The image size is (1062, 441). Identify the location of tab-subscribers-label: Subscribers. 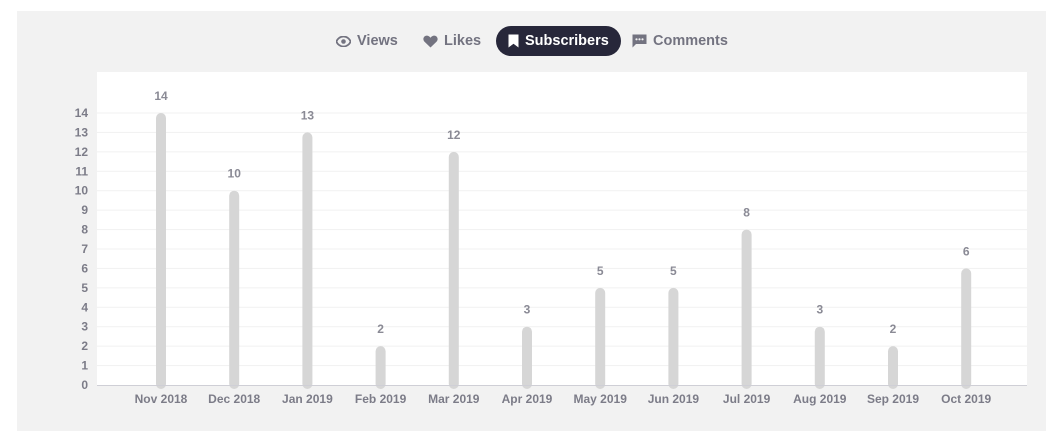
(567, 41).